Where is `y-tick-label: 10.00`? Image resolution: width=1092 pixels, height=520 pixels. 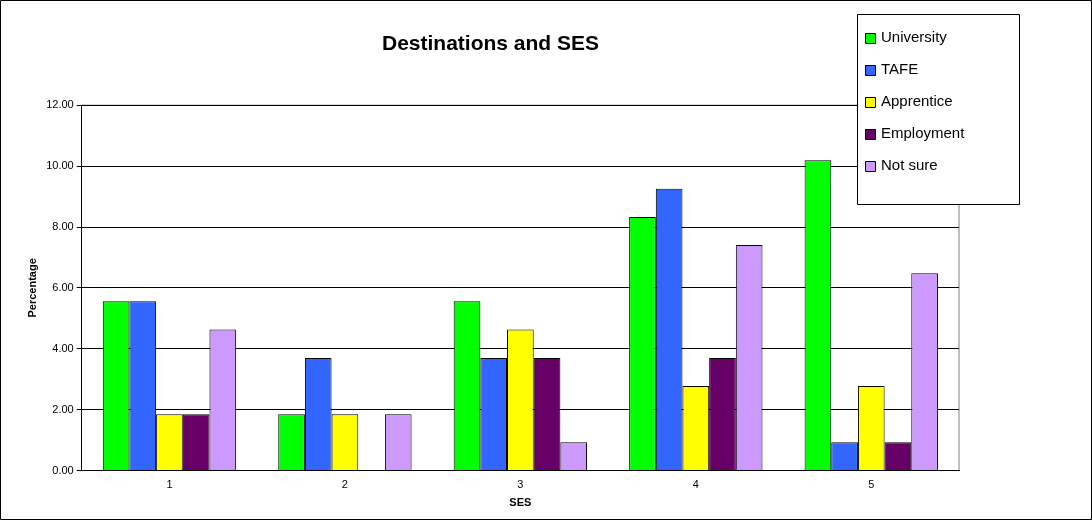
y-tick-label: 10.00 is located at coordinates (60, 165).